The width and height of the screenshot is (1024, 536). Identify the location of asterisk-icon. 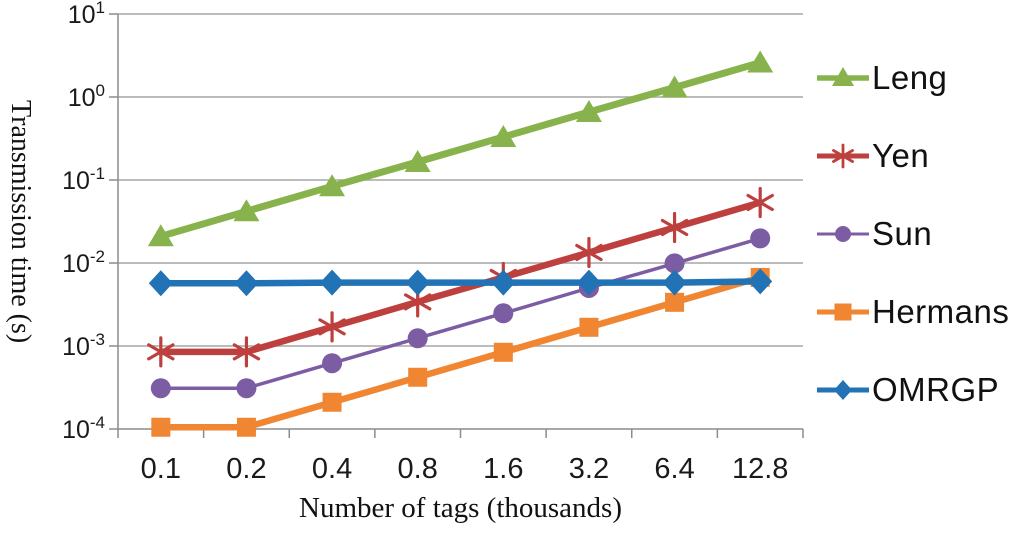
(843, 156).